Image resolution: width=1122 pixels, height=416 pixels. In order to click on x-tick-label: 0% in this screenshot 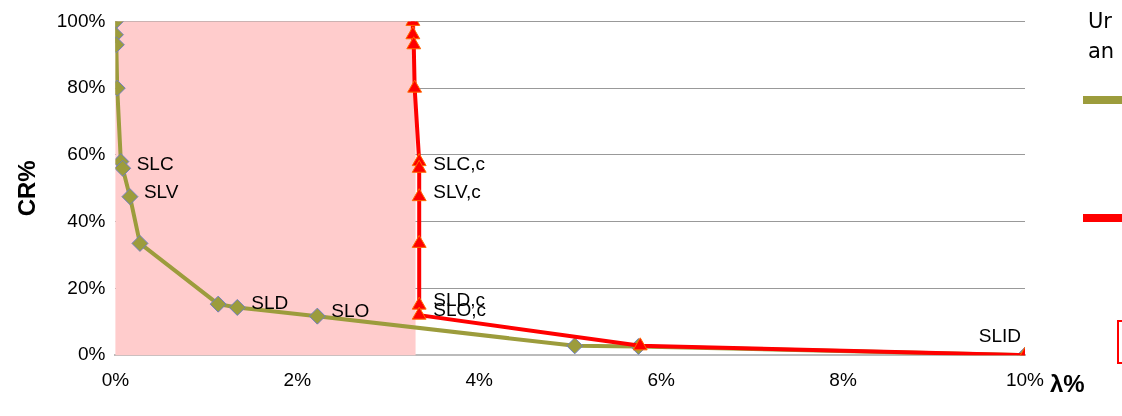, I will do `click(115, 379)`.